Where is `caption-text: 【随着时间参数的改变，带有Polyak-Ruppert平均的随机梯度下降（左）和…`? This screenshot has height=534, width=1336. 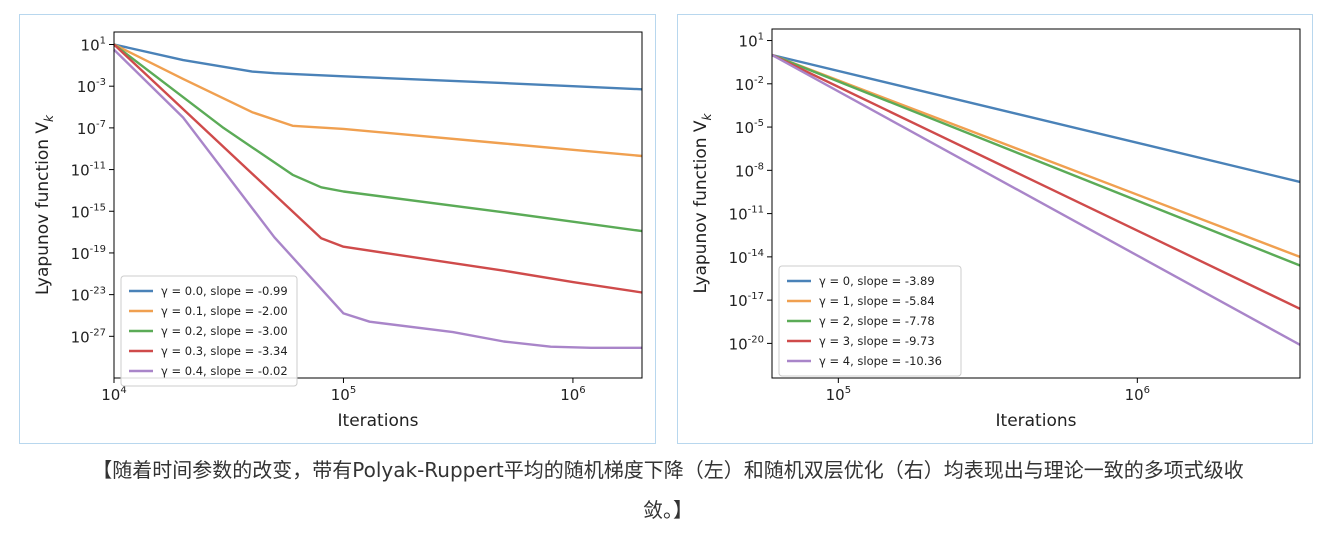 caption-text: 【随着时间参数的改变，带有Polyak-Ruppert平均的随机梯度下降（左）和… is located at coordinates (668, 490).